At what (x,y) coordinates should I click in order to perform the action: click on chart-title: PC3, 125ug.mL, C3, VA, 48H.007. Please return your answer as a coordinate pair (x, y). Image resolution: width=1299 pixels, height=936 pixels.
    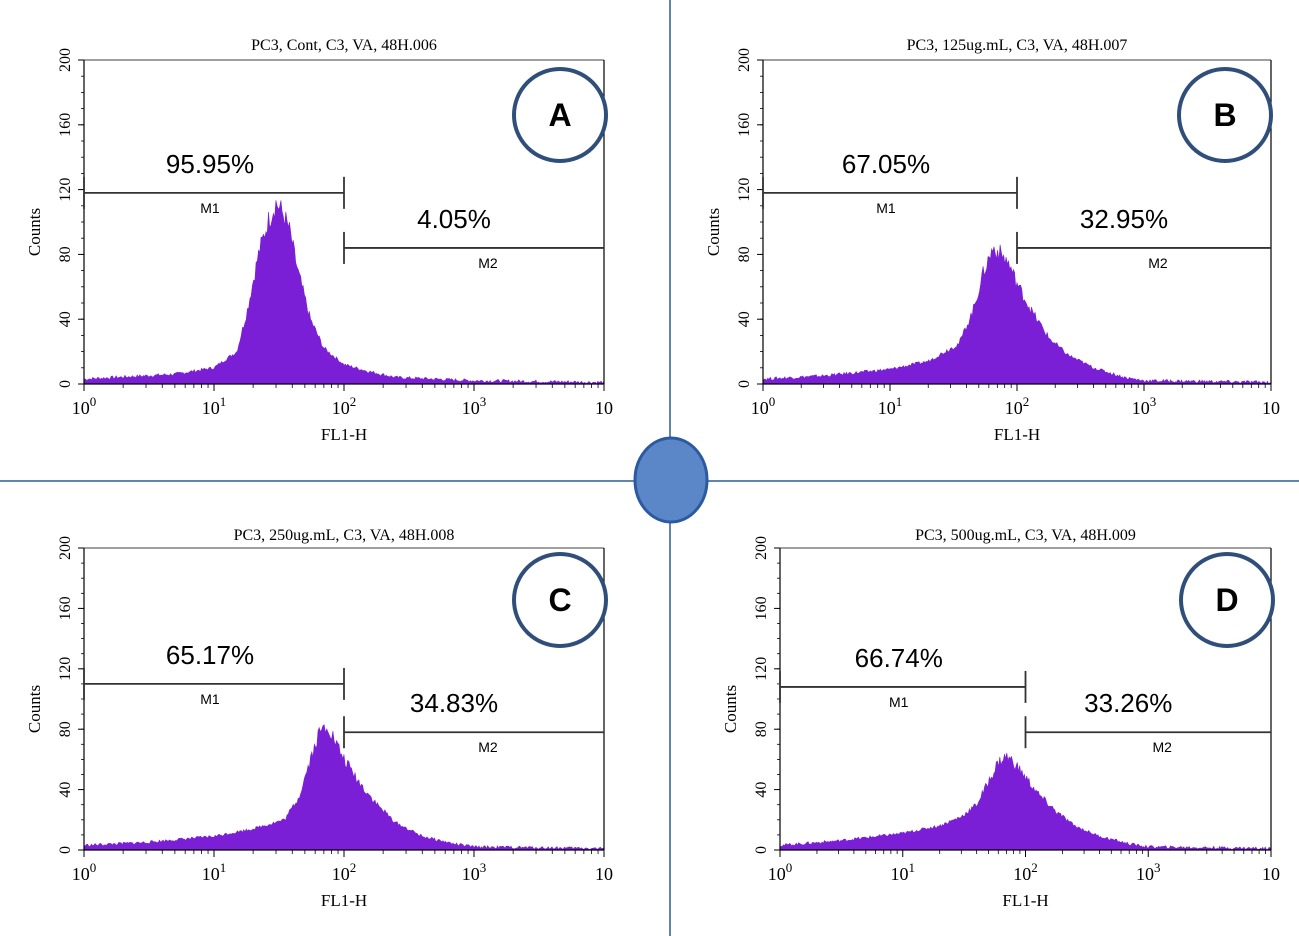
    Looking at the image, I should click on (1017, 45).